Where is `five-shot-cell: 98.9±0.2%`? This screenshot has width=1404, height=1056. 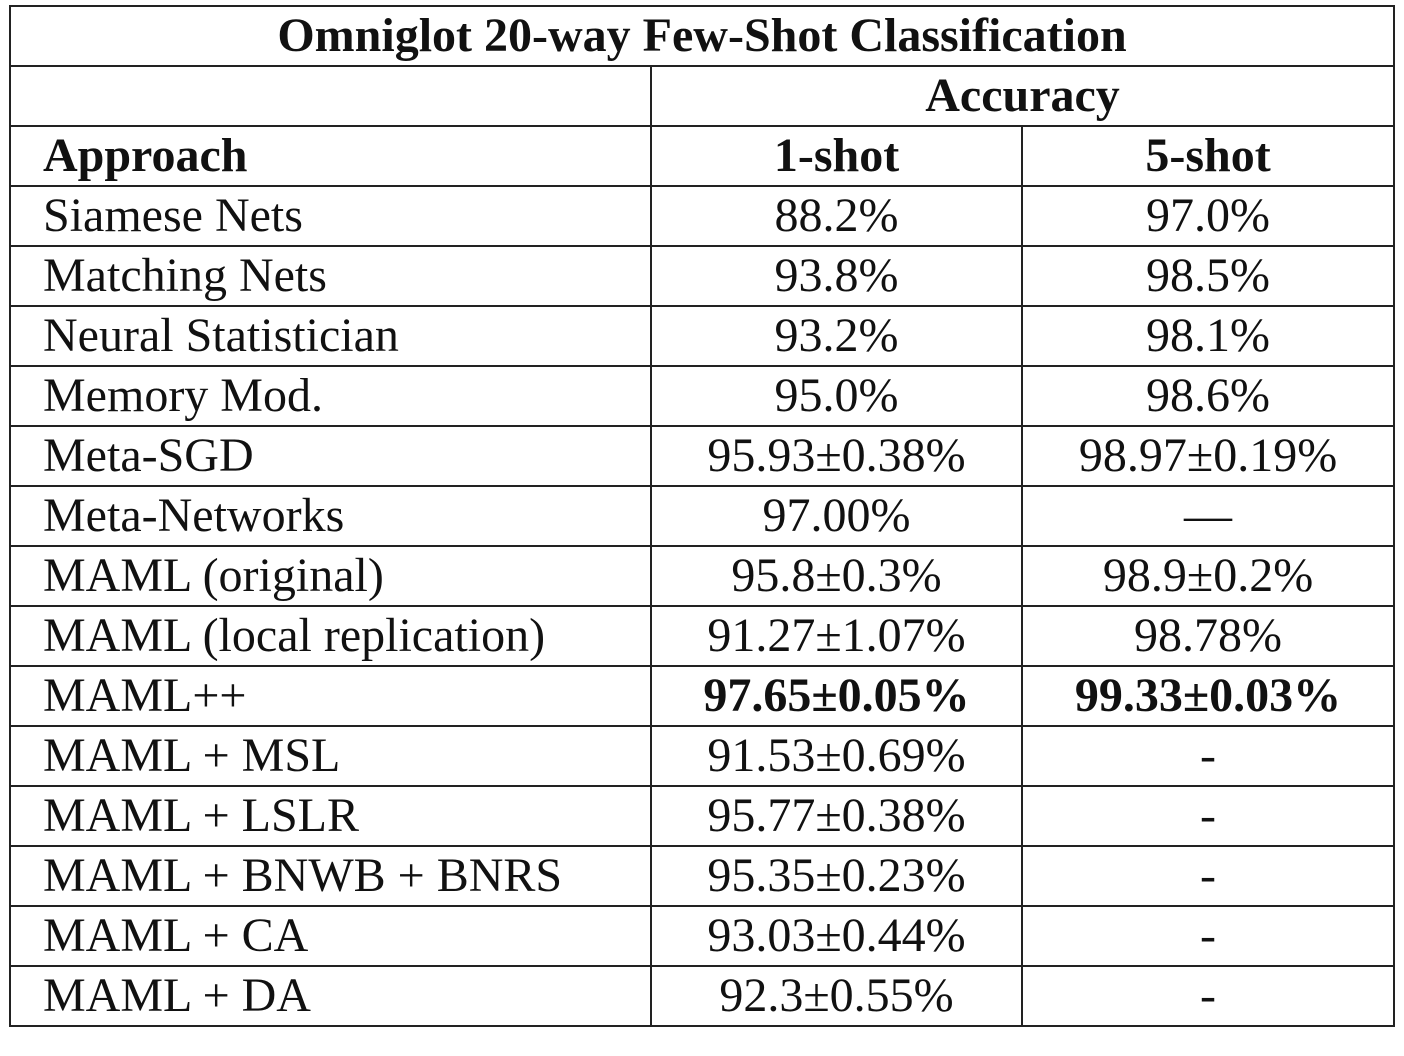 five-shot-cell: 98.9±0.2% is located at coordinates (1208, 576).